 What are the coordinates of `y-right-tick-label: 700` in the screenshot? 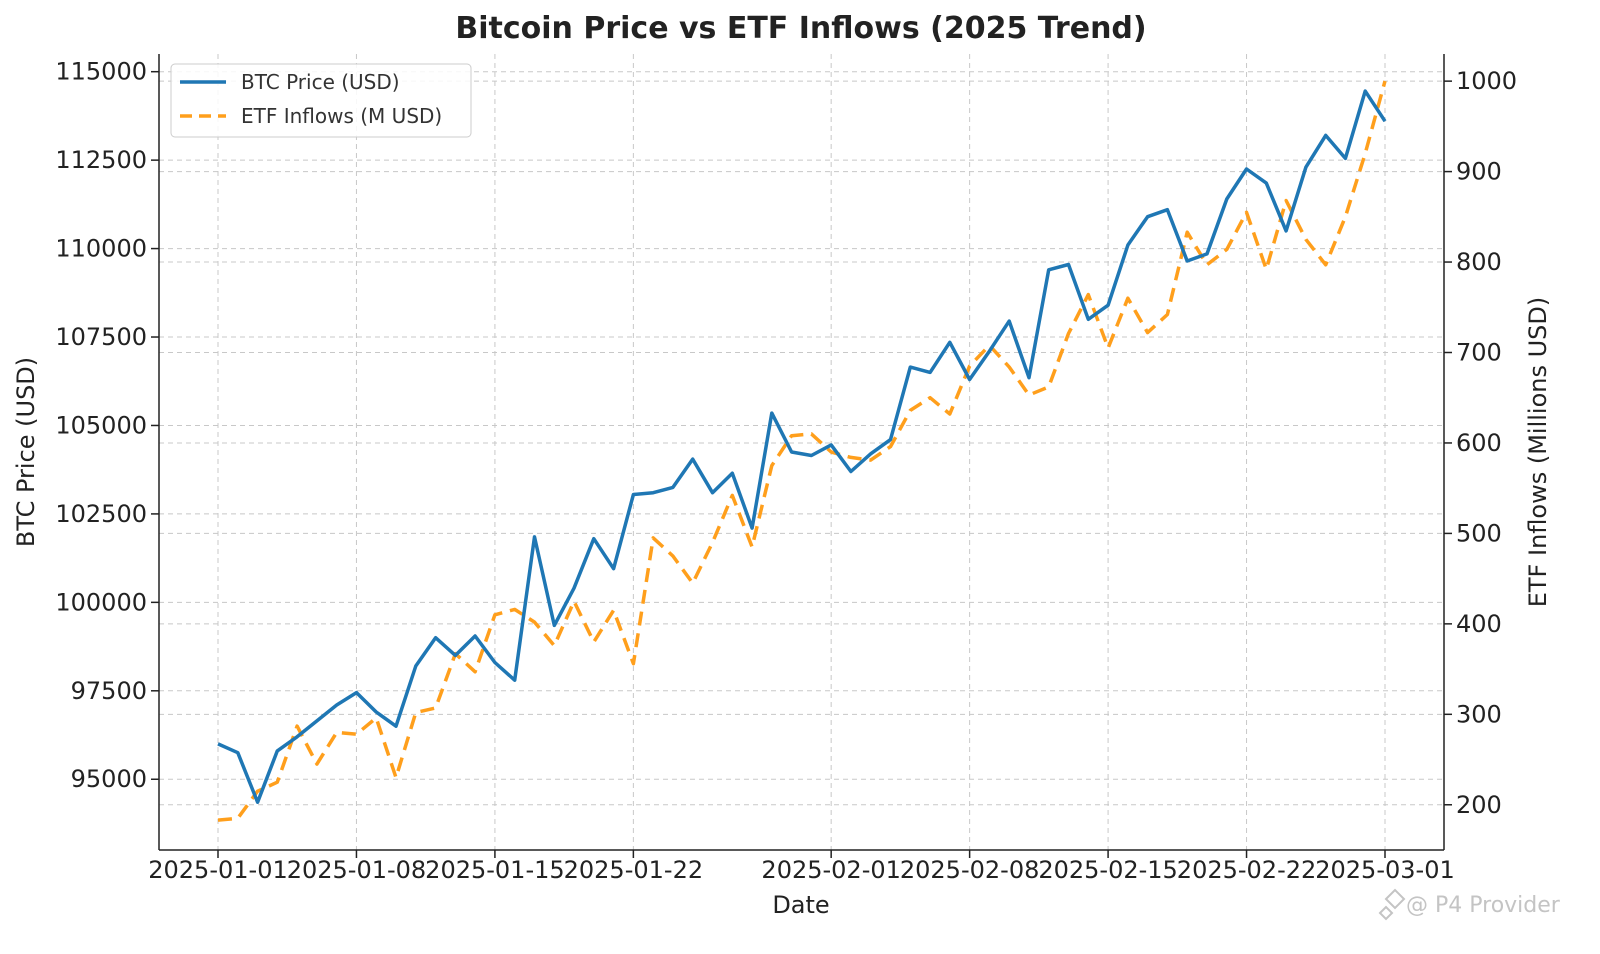 It's located at (1479, 353).